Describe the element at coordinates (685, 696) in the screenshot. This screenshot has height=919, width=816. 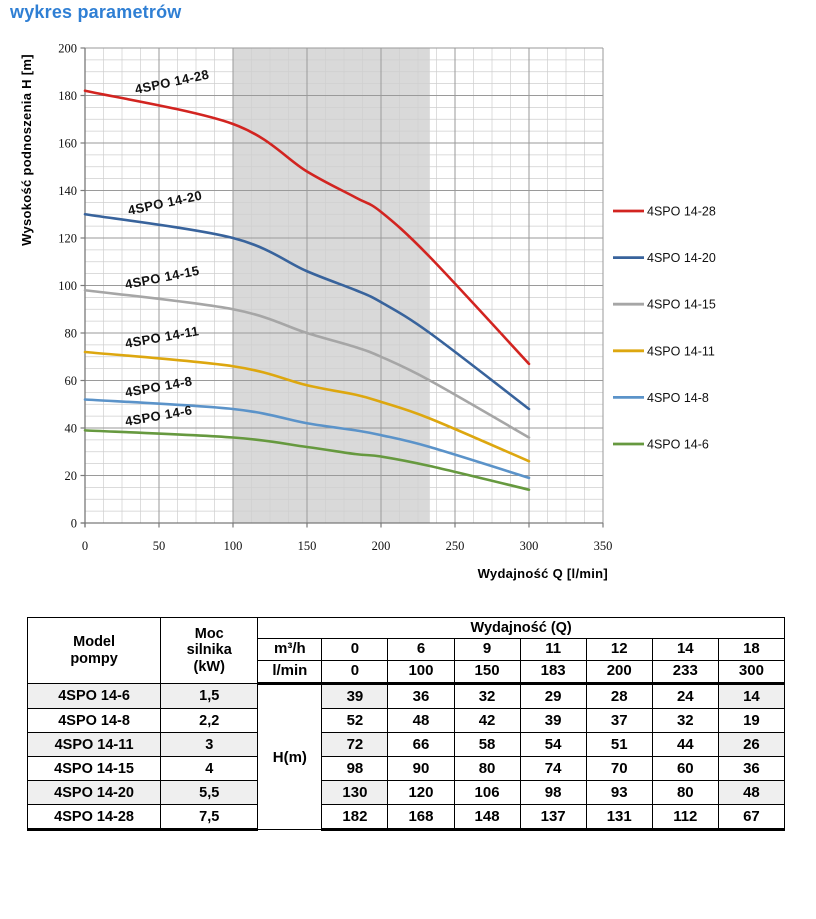
I see `head-value-cell: 24` at that location.